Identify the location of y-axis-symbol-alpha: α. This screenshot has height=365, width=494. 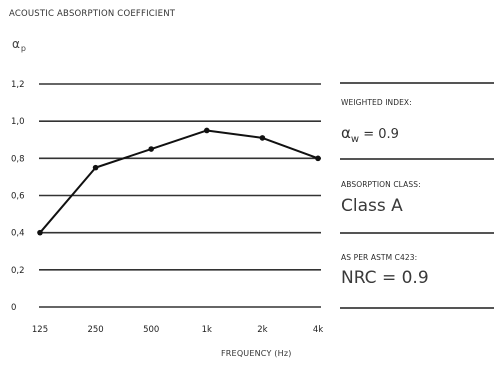
(16, 44).